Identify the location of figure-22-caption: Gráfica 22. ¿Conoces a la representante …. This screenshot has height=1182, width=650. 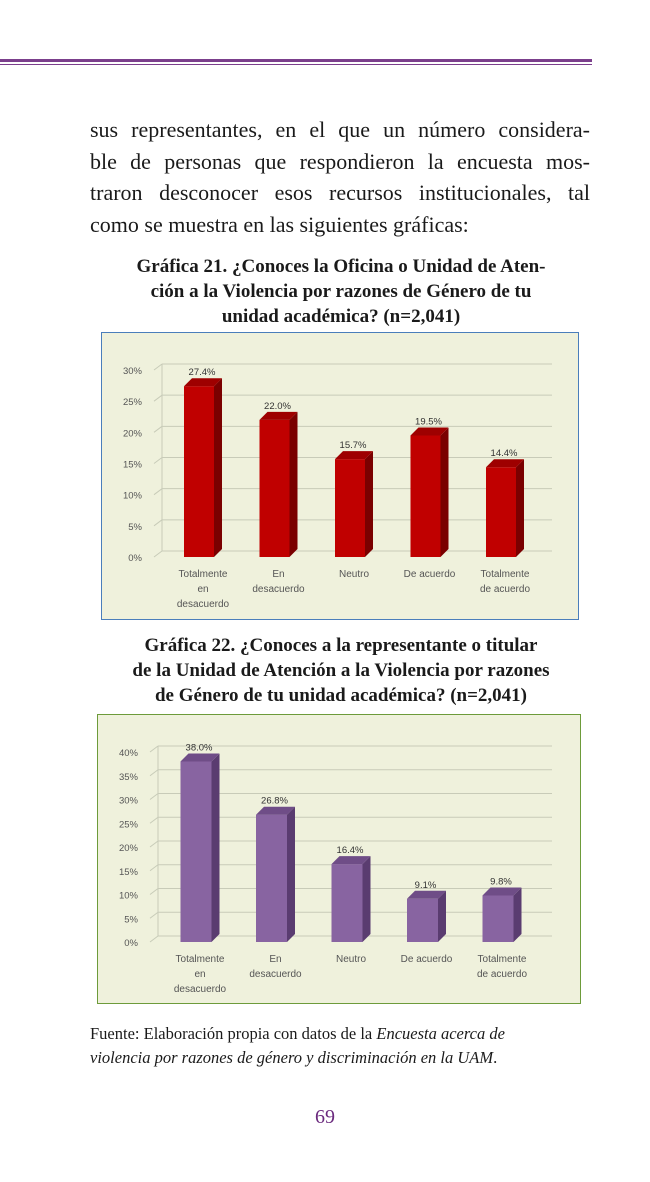
(341, 670).